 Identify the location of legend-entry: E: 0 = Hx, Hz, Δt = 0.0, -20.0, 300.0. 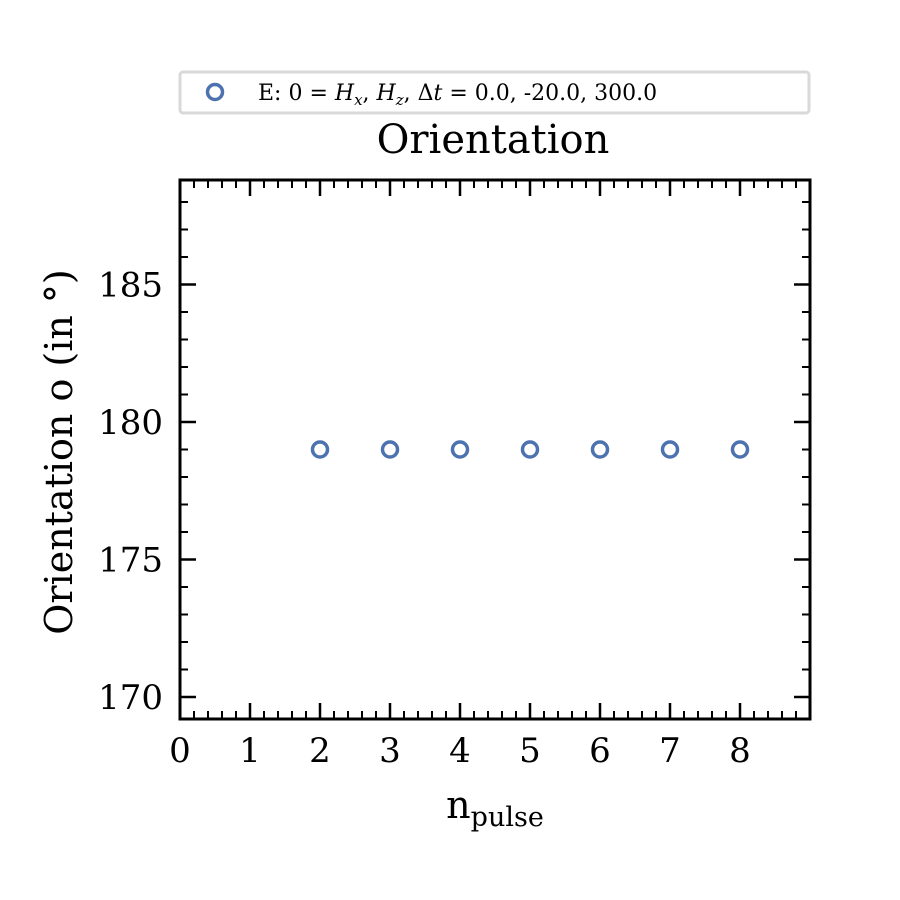
(457, 95).